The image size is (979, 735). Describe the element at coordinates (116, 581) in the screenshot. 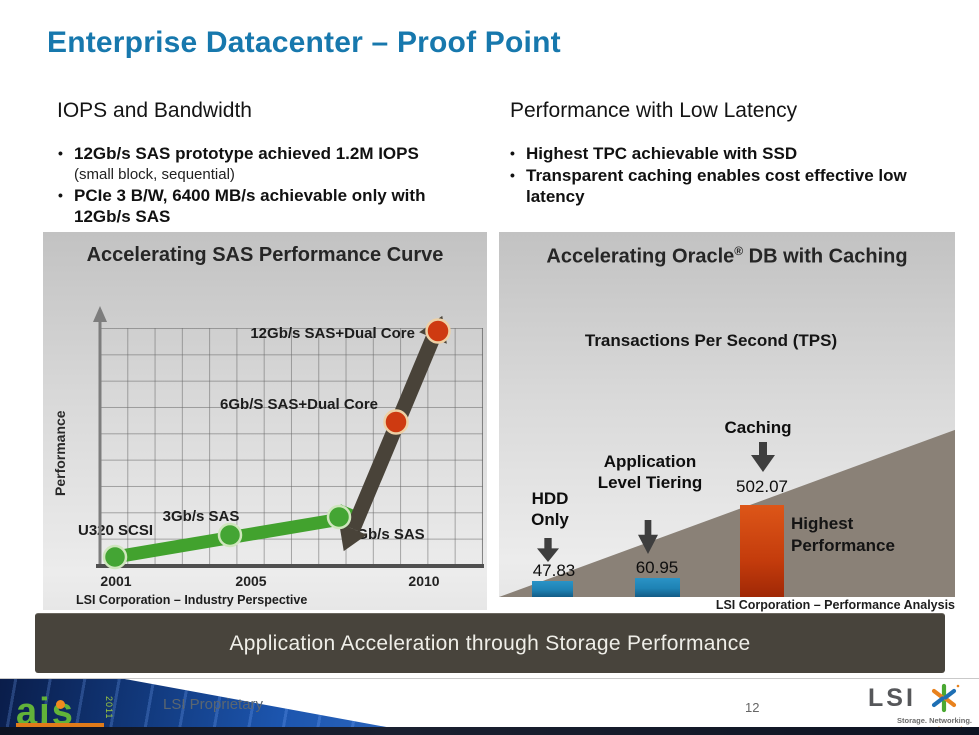

I see `x-tick-2001: 2001` at that location.